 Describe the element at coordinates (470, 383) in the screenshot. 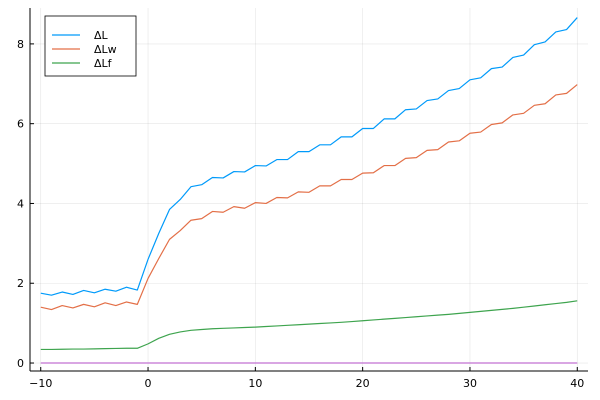

I see `x-tick-label: 30` at that location.